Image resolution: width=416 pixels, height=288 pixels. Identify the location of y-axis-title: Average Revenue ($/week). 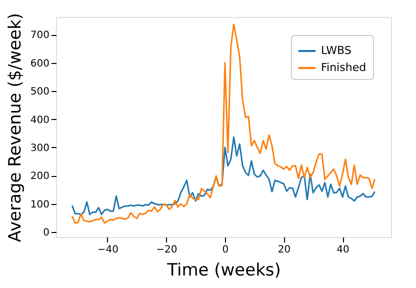
(15, 127).